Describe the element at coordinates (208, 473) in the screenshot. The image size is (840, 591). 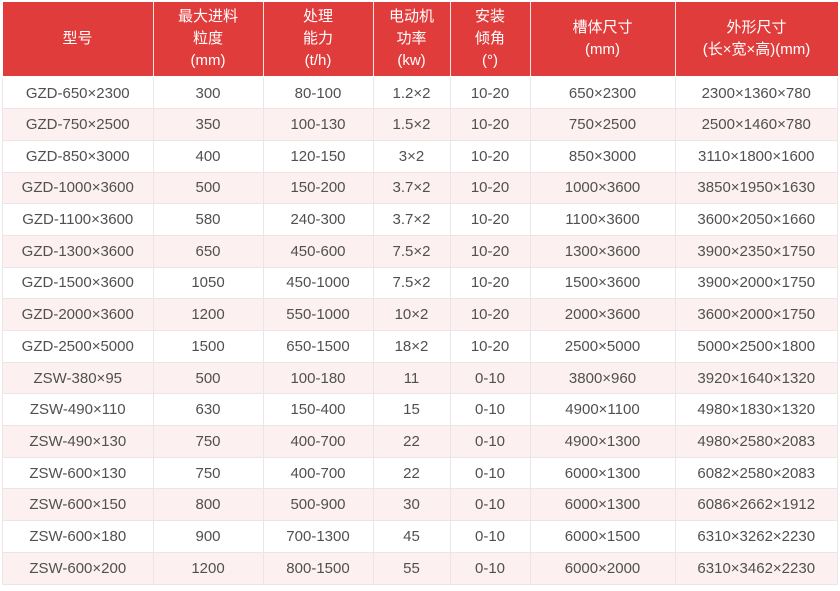
I see `table-cell: 750` at that location.